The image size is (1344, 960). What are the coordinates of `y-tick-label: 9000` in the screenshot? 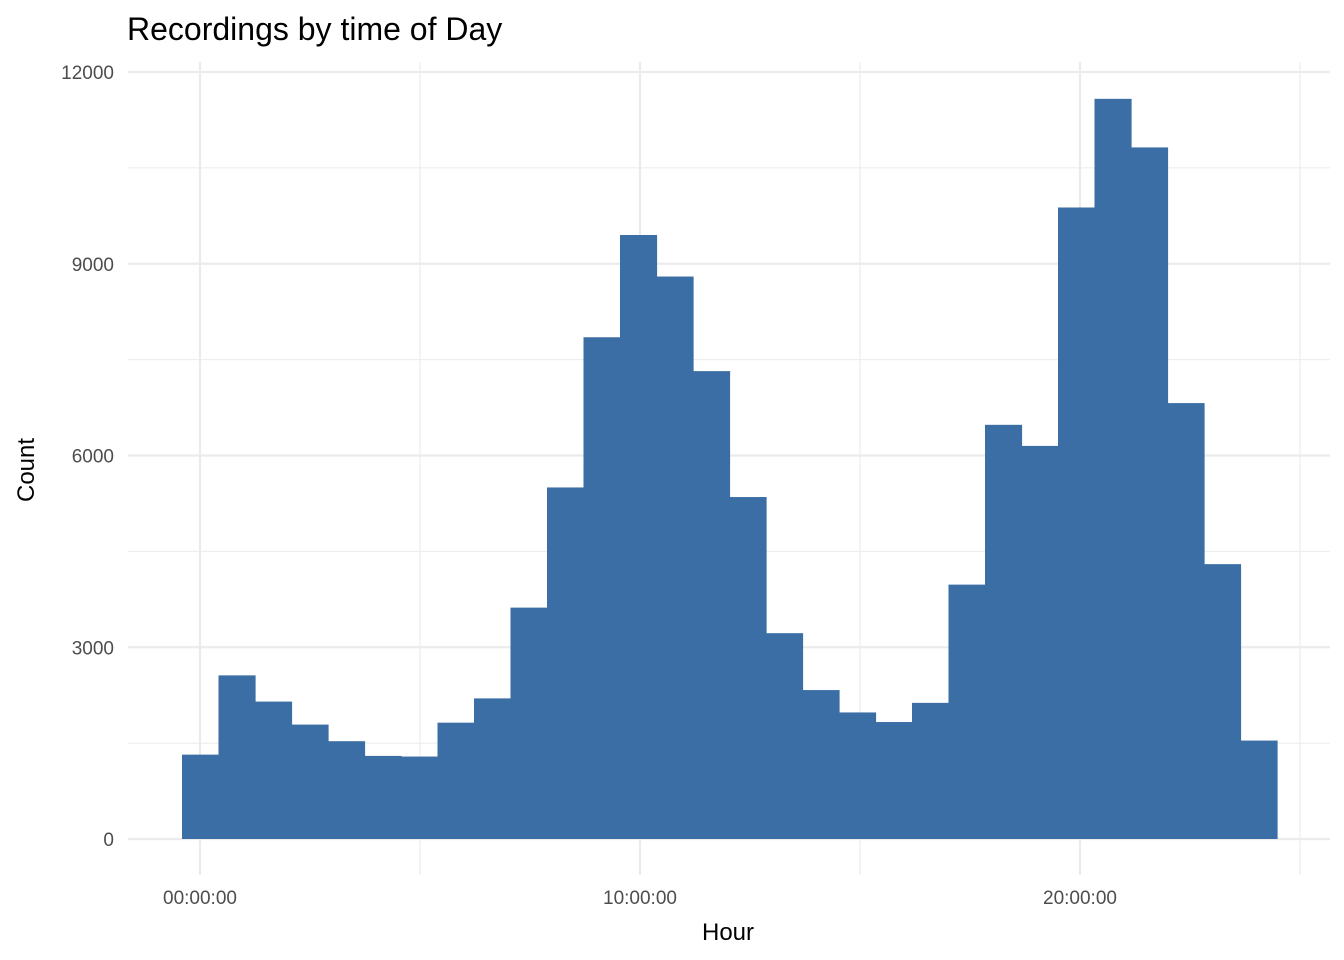 It's located at (93, 265).